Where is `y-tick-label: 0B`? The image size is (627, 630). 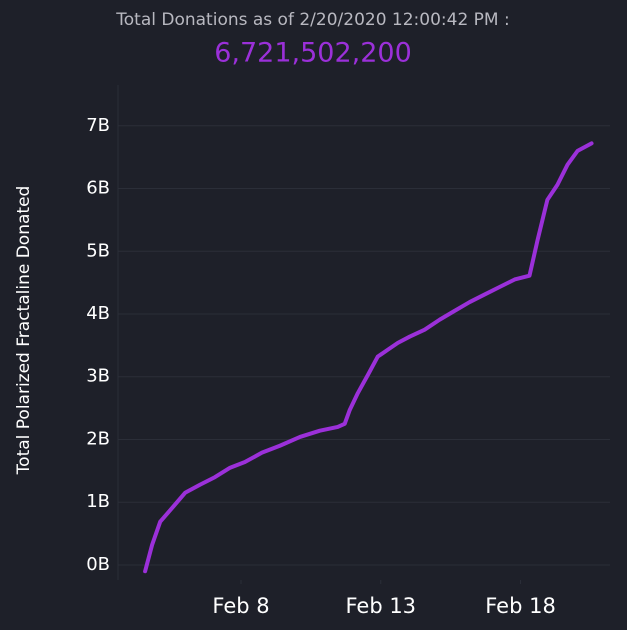
y-tick-label: 0B is located at coordinates (98, 564).